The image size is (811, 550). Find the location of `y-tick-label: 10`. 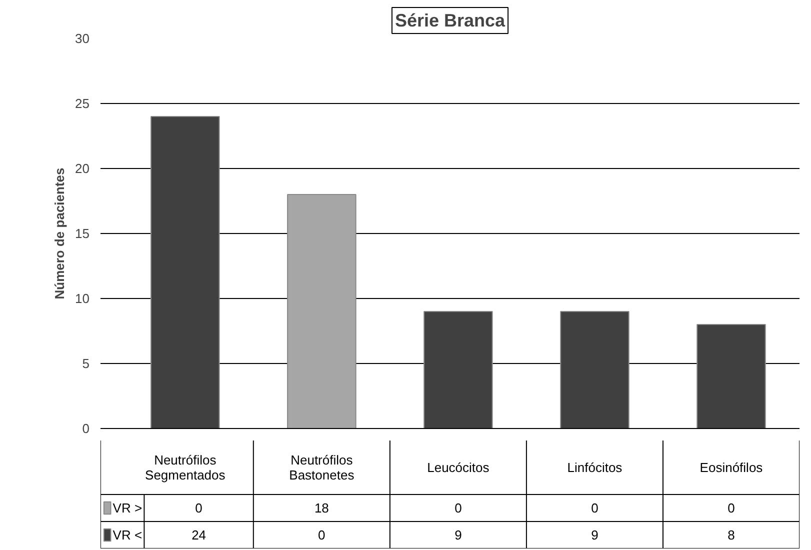

y-tick-label: 10 is located at coordinates (82, 298).